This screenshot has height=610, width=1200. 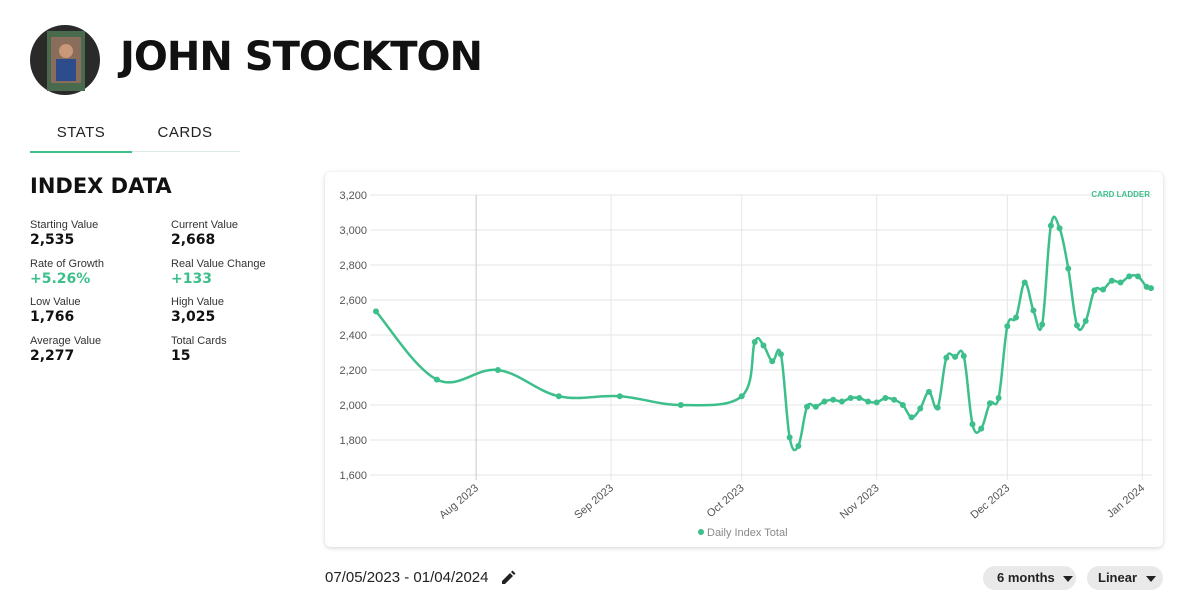 I want to click on x-tick-label: Jan 2024, so click(x=1126, y=501).